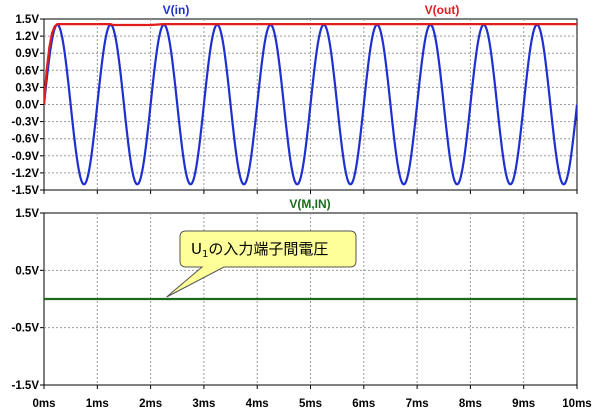 This screenshot has height=412, width=596. Describe the element at coordinates (363, 404) in the screenshot. I see `xtick-label: 6ms` at that location.